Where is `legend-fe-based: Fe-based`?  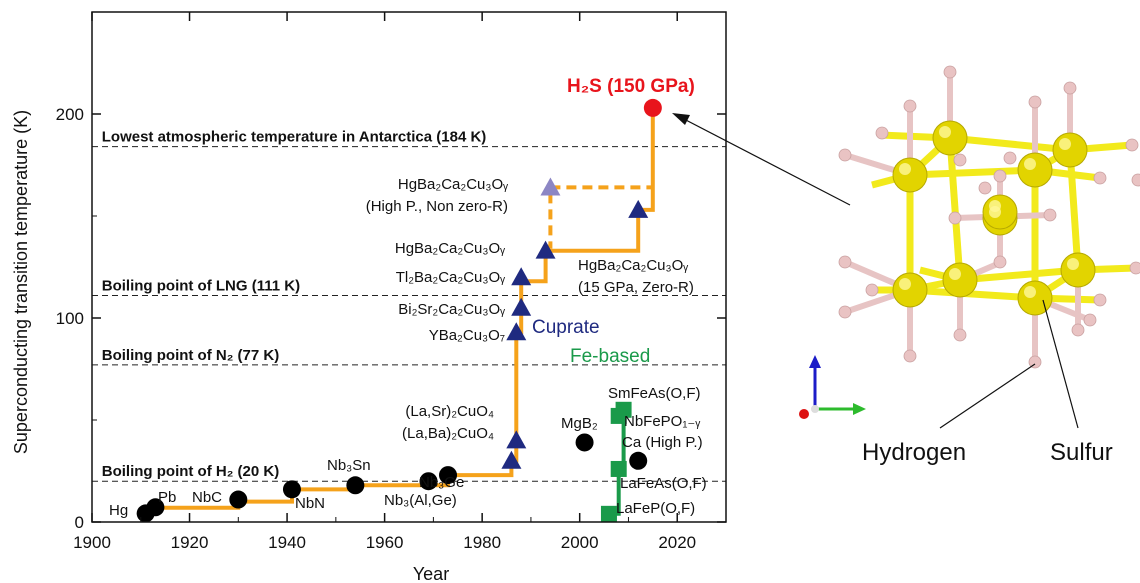
legend-fe-based: Fe-based is located at coordinates (610, 356).